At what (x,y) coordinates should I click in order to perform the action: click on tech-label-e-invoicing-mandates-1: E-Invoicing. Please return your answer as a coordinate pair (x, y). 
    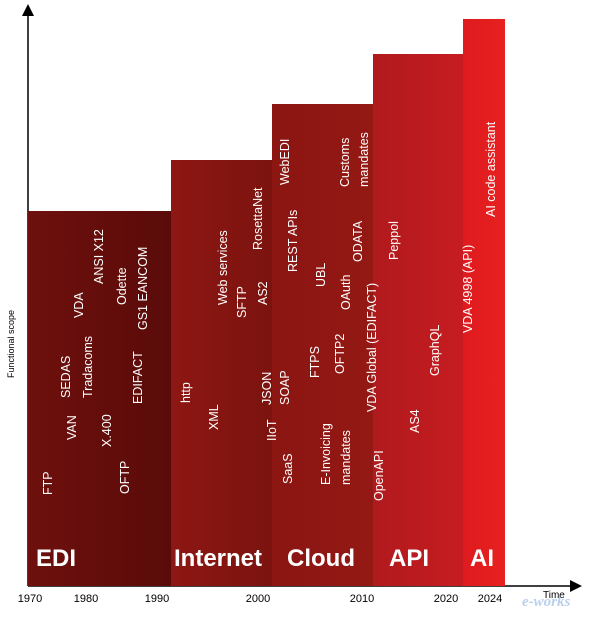
    Looking at the image, I should click on (326, 454).